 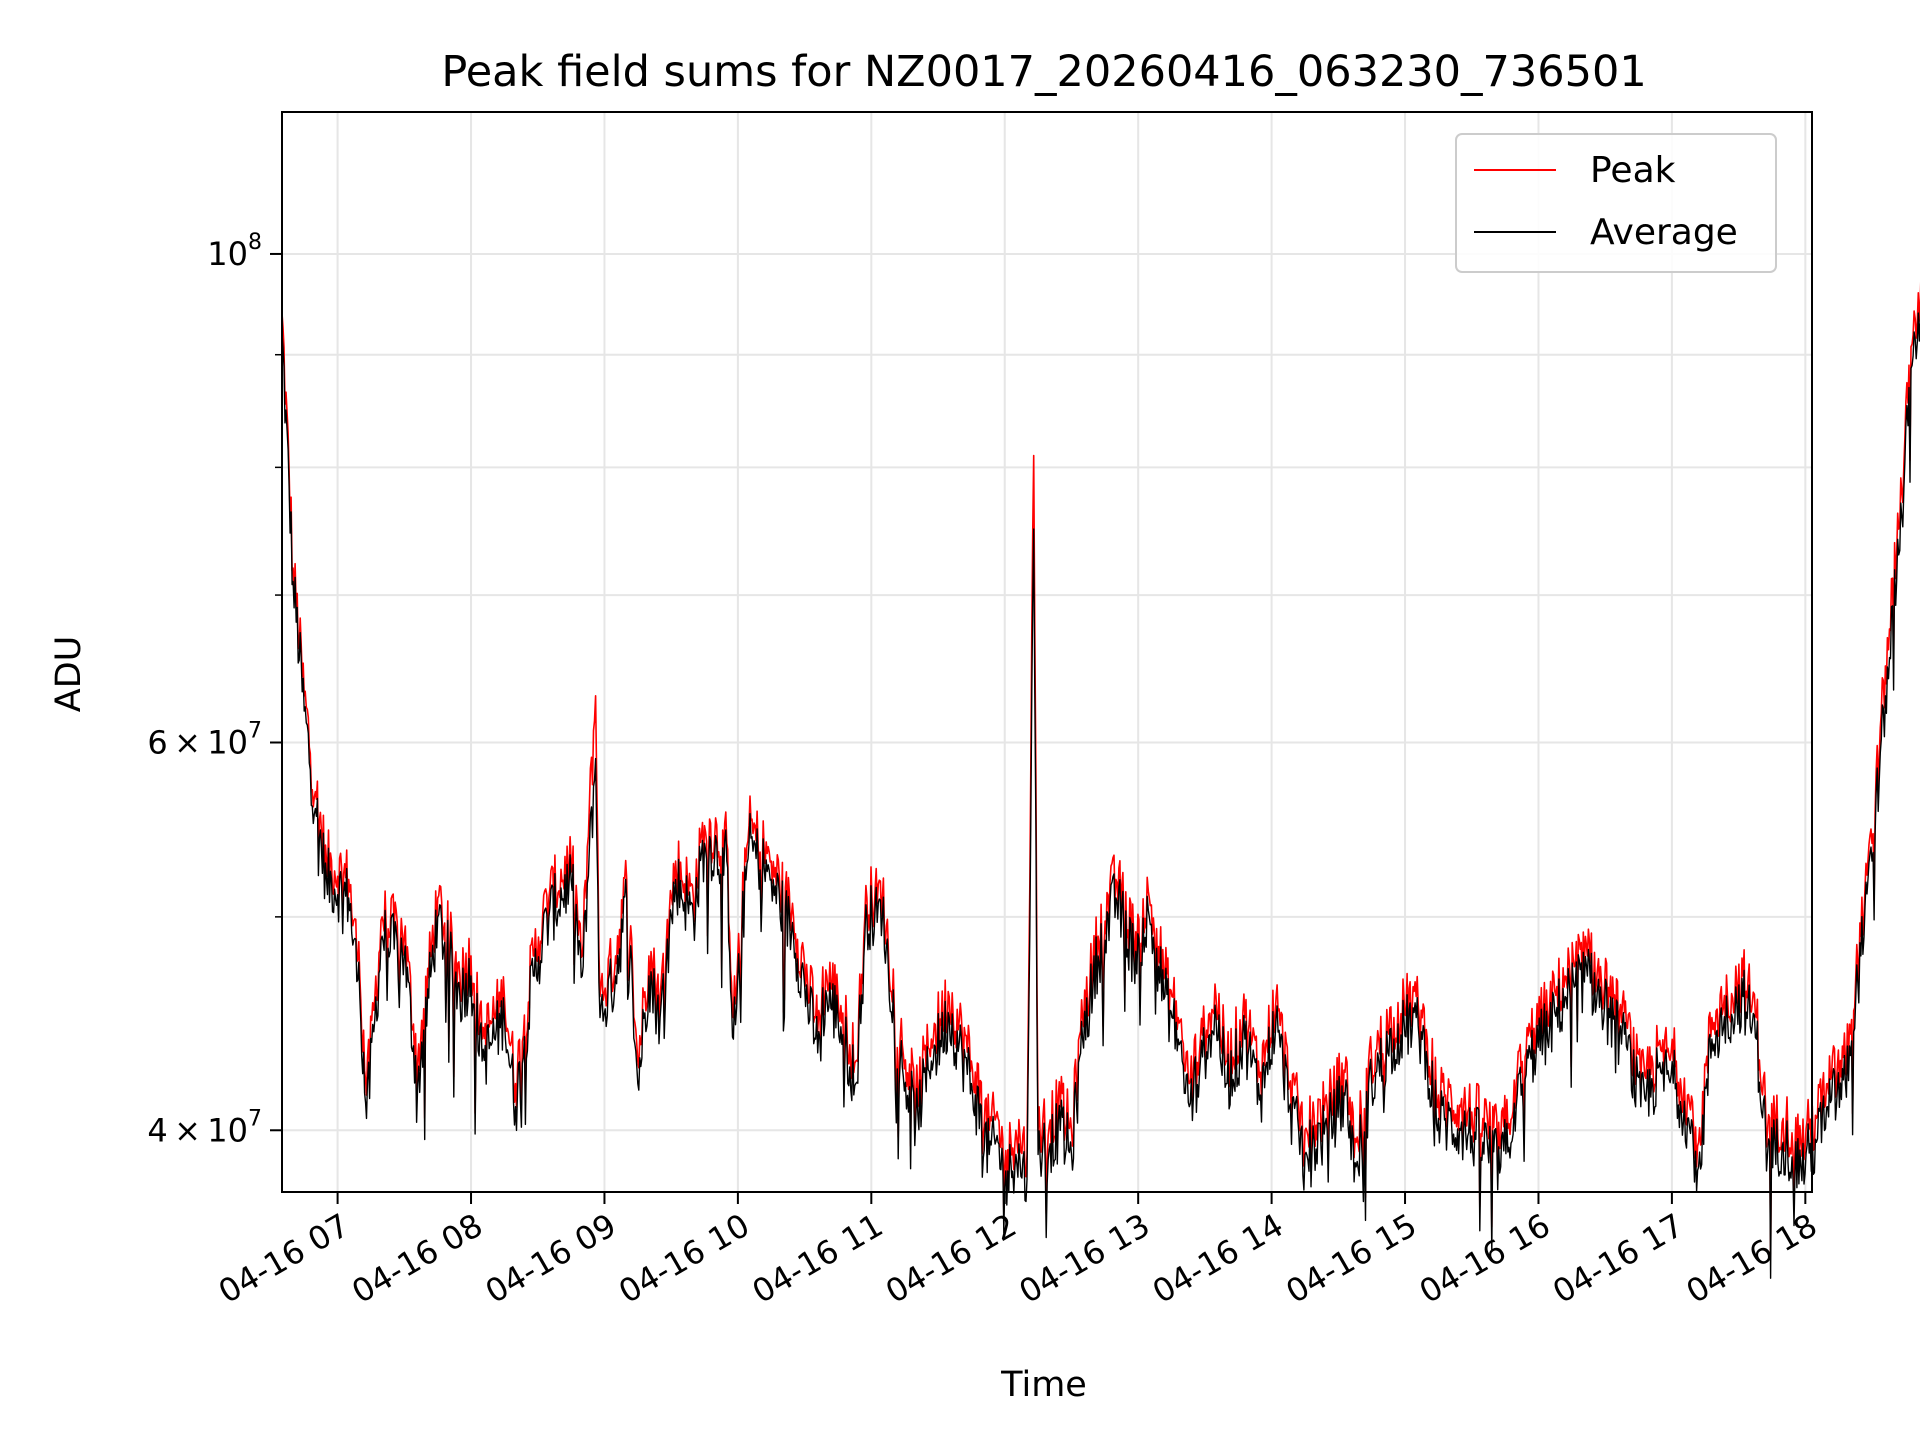 What do you see at coordinates (69, 674) in the screenshot?
I see `y-axis-label: ADU` at bounding box center [69, 674].